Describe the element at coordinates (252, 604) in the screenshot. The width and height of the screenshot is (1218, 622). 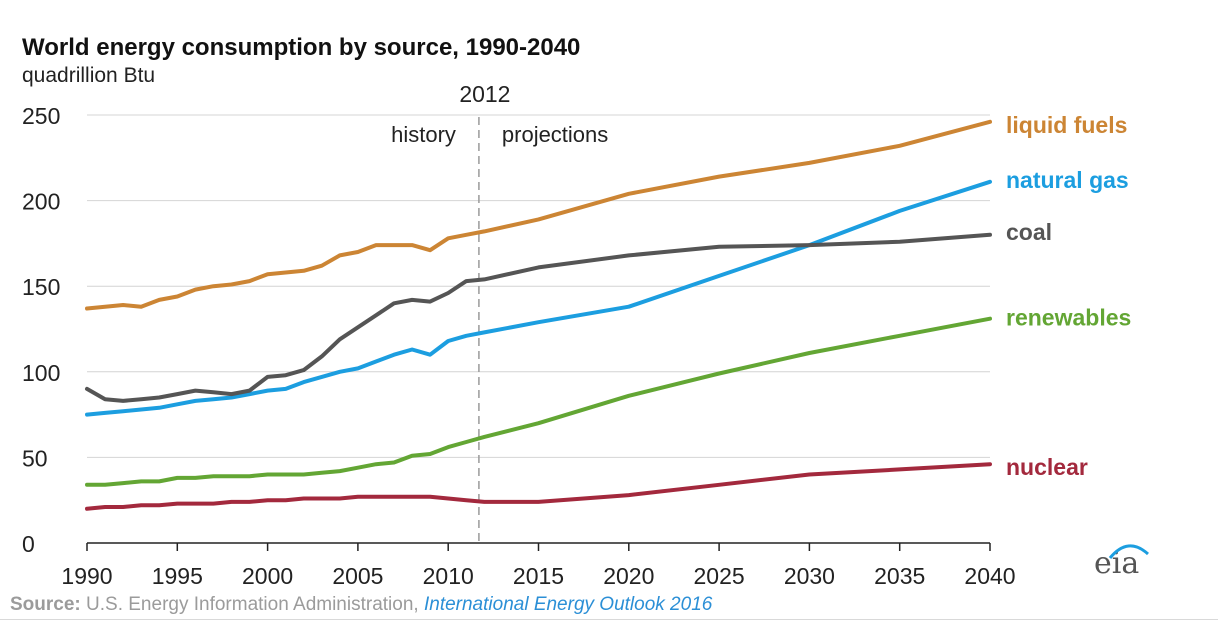
I see `source-text: U.S. Energy Information Administration,` at that location.